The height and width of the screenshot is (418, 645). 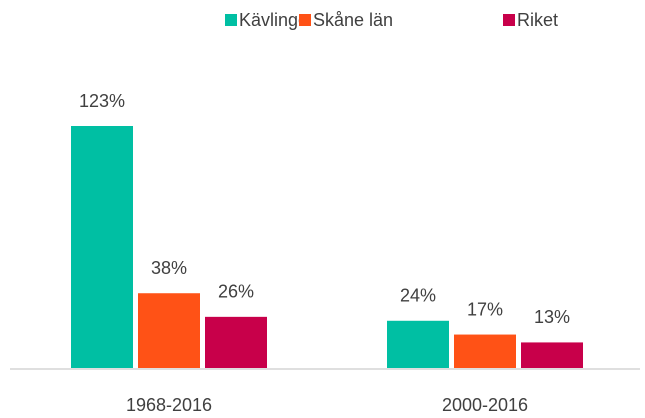 What do you see at coordinates (485, 309) in the screenshot?
I see `value-label: 17%` at bounding box center [485, 309].